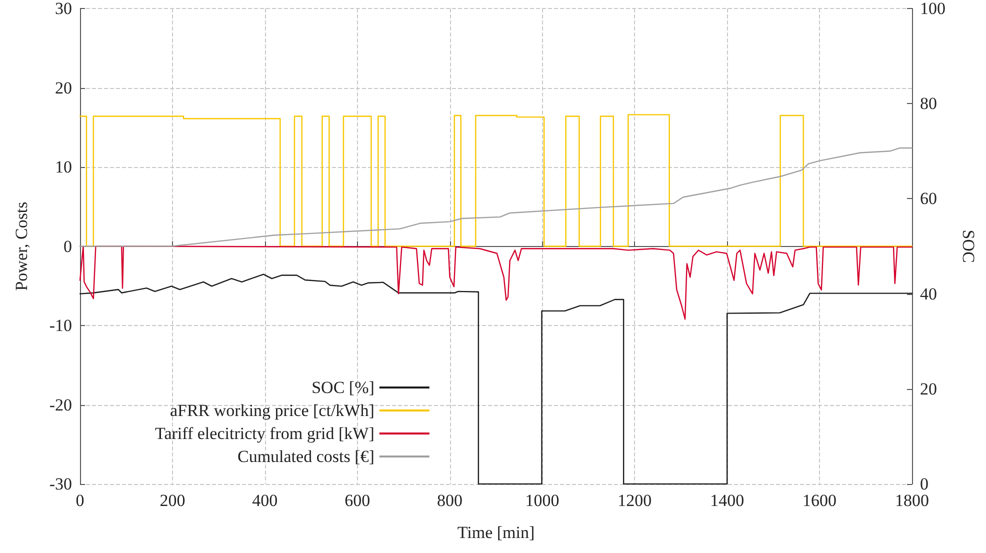  What do you see at coordinates (60, 325) in the screenshot?
I see `y-tick-label: -10` at bounding box center [60, 325].